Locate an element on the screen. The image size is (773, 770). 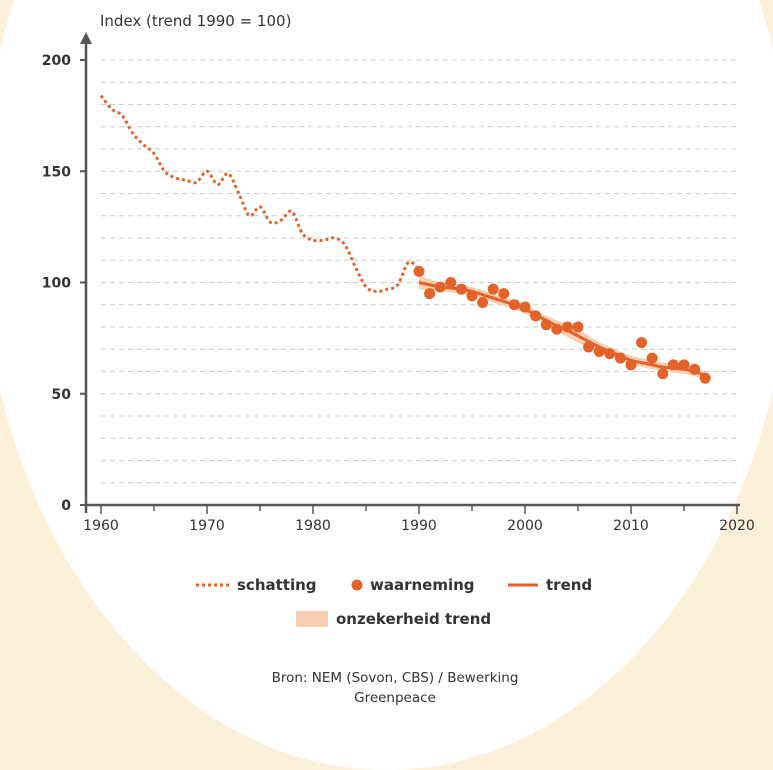
source-line-1: Bron: NEM (Sovon, CBS) / Bewerking is located at coordinates (395, 678).